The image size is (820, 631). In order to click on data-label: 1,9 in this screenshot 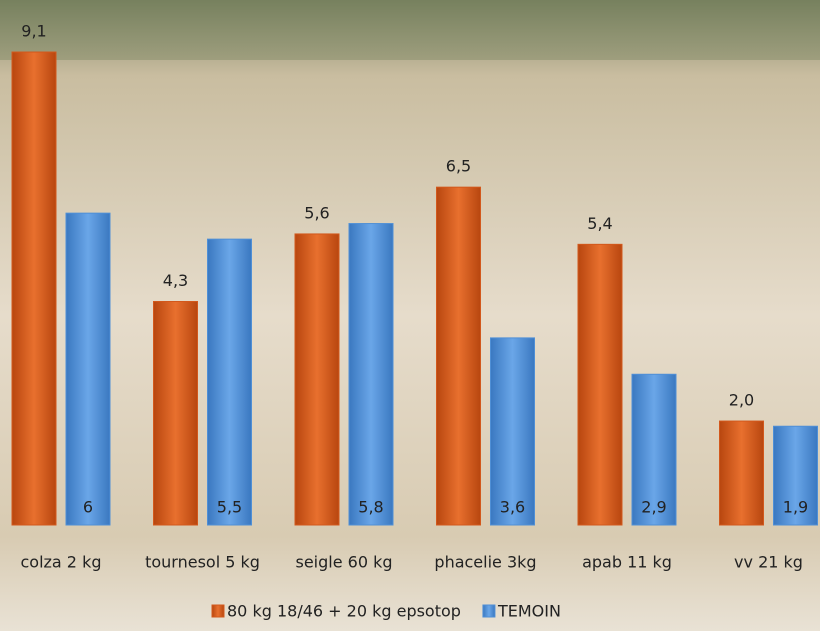, I will do `click(795, 507)`.